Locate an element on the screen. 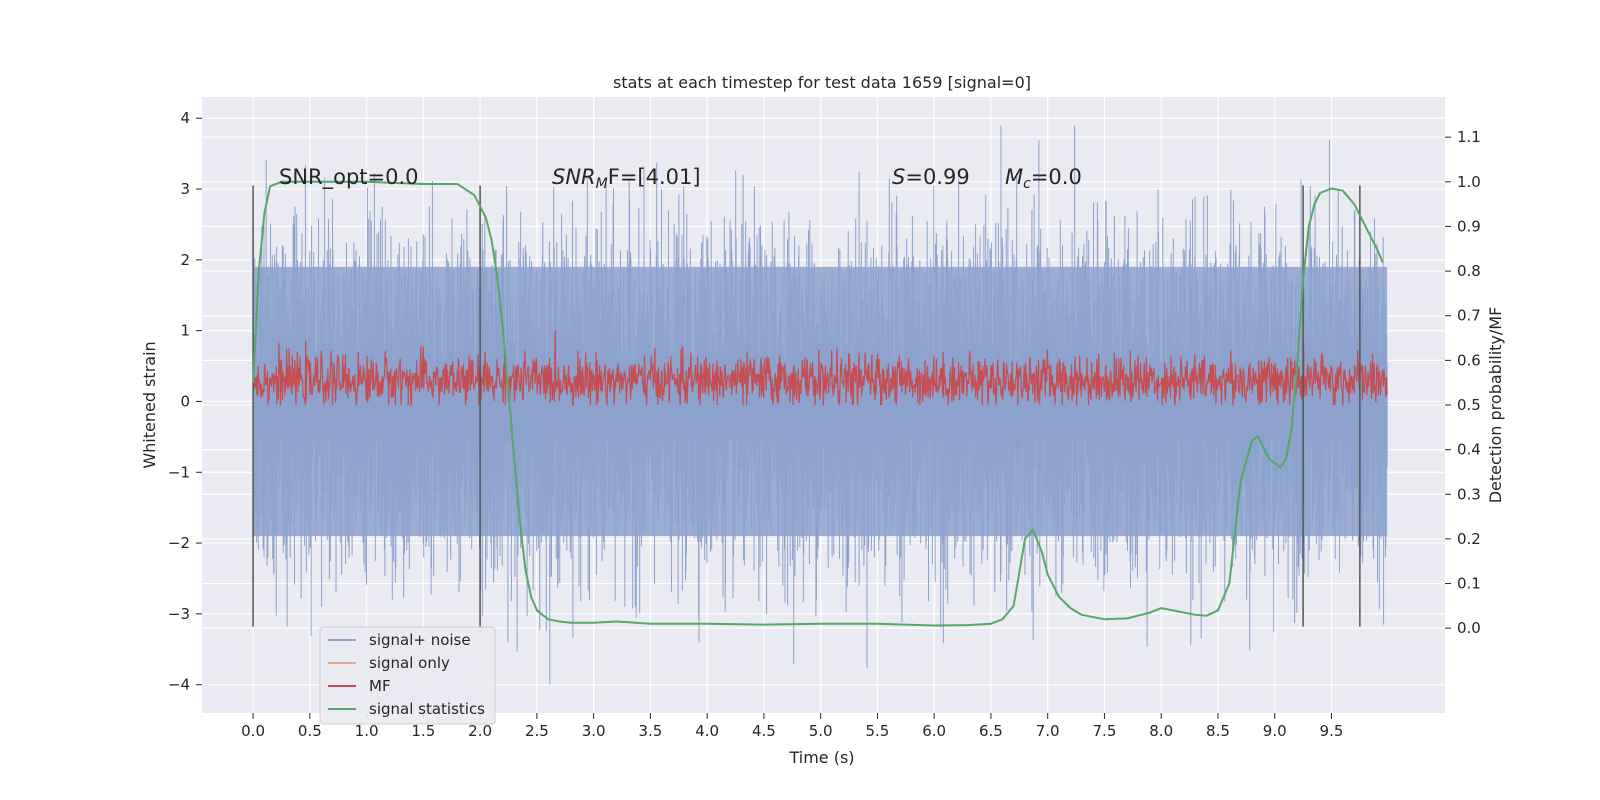 The height and width of the screenshot is (800, 1600). y2-tick-label-3: 0.8 is located at coordinates (1469, 271).